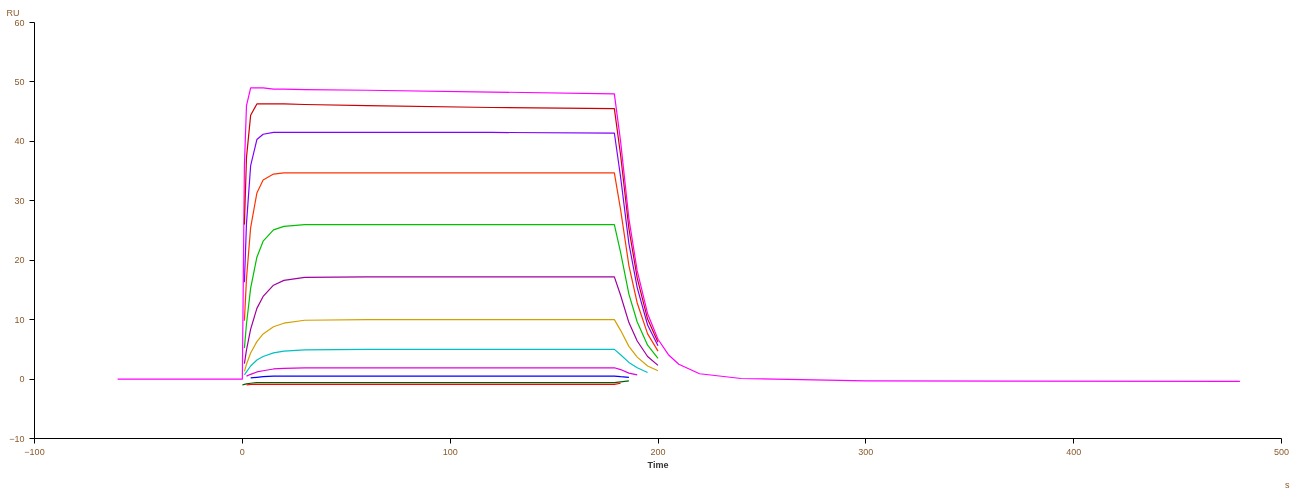 This screenshot has height=498, width=1299. What do you see at coordinates (22, 379) in the screenshot?
I see `y-tick-label: 0` at bounding box center [22, 379].